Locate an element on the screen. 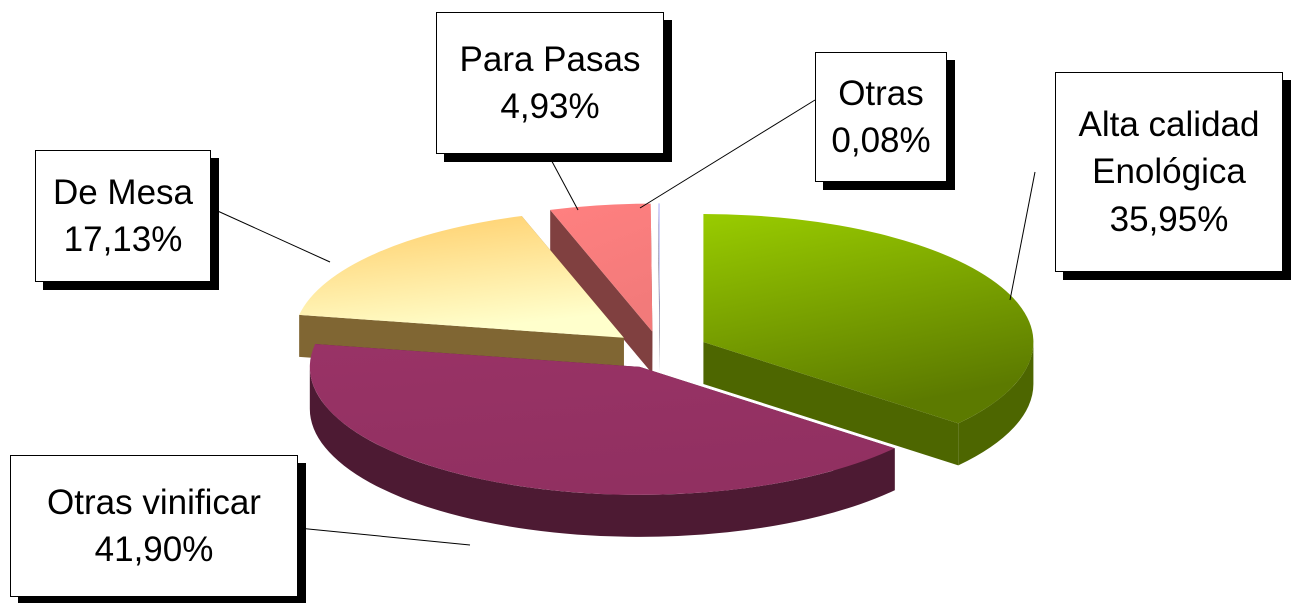 This screenshot has height=603, width=1305. label-name: Para Pasas is located at coordinates (550, 59).